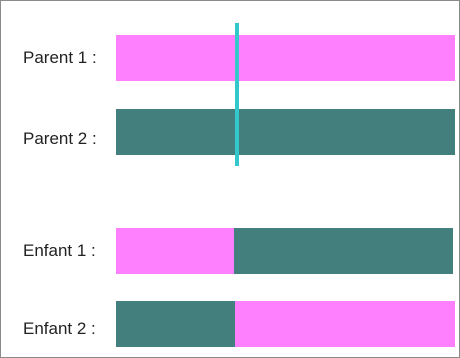 The height and width of the screenshot is (358, 460). What do you see at coordinates (175, 324) in the screenshot?
I see `child-2-segment-left` at bounding box center [175, 324].